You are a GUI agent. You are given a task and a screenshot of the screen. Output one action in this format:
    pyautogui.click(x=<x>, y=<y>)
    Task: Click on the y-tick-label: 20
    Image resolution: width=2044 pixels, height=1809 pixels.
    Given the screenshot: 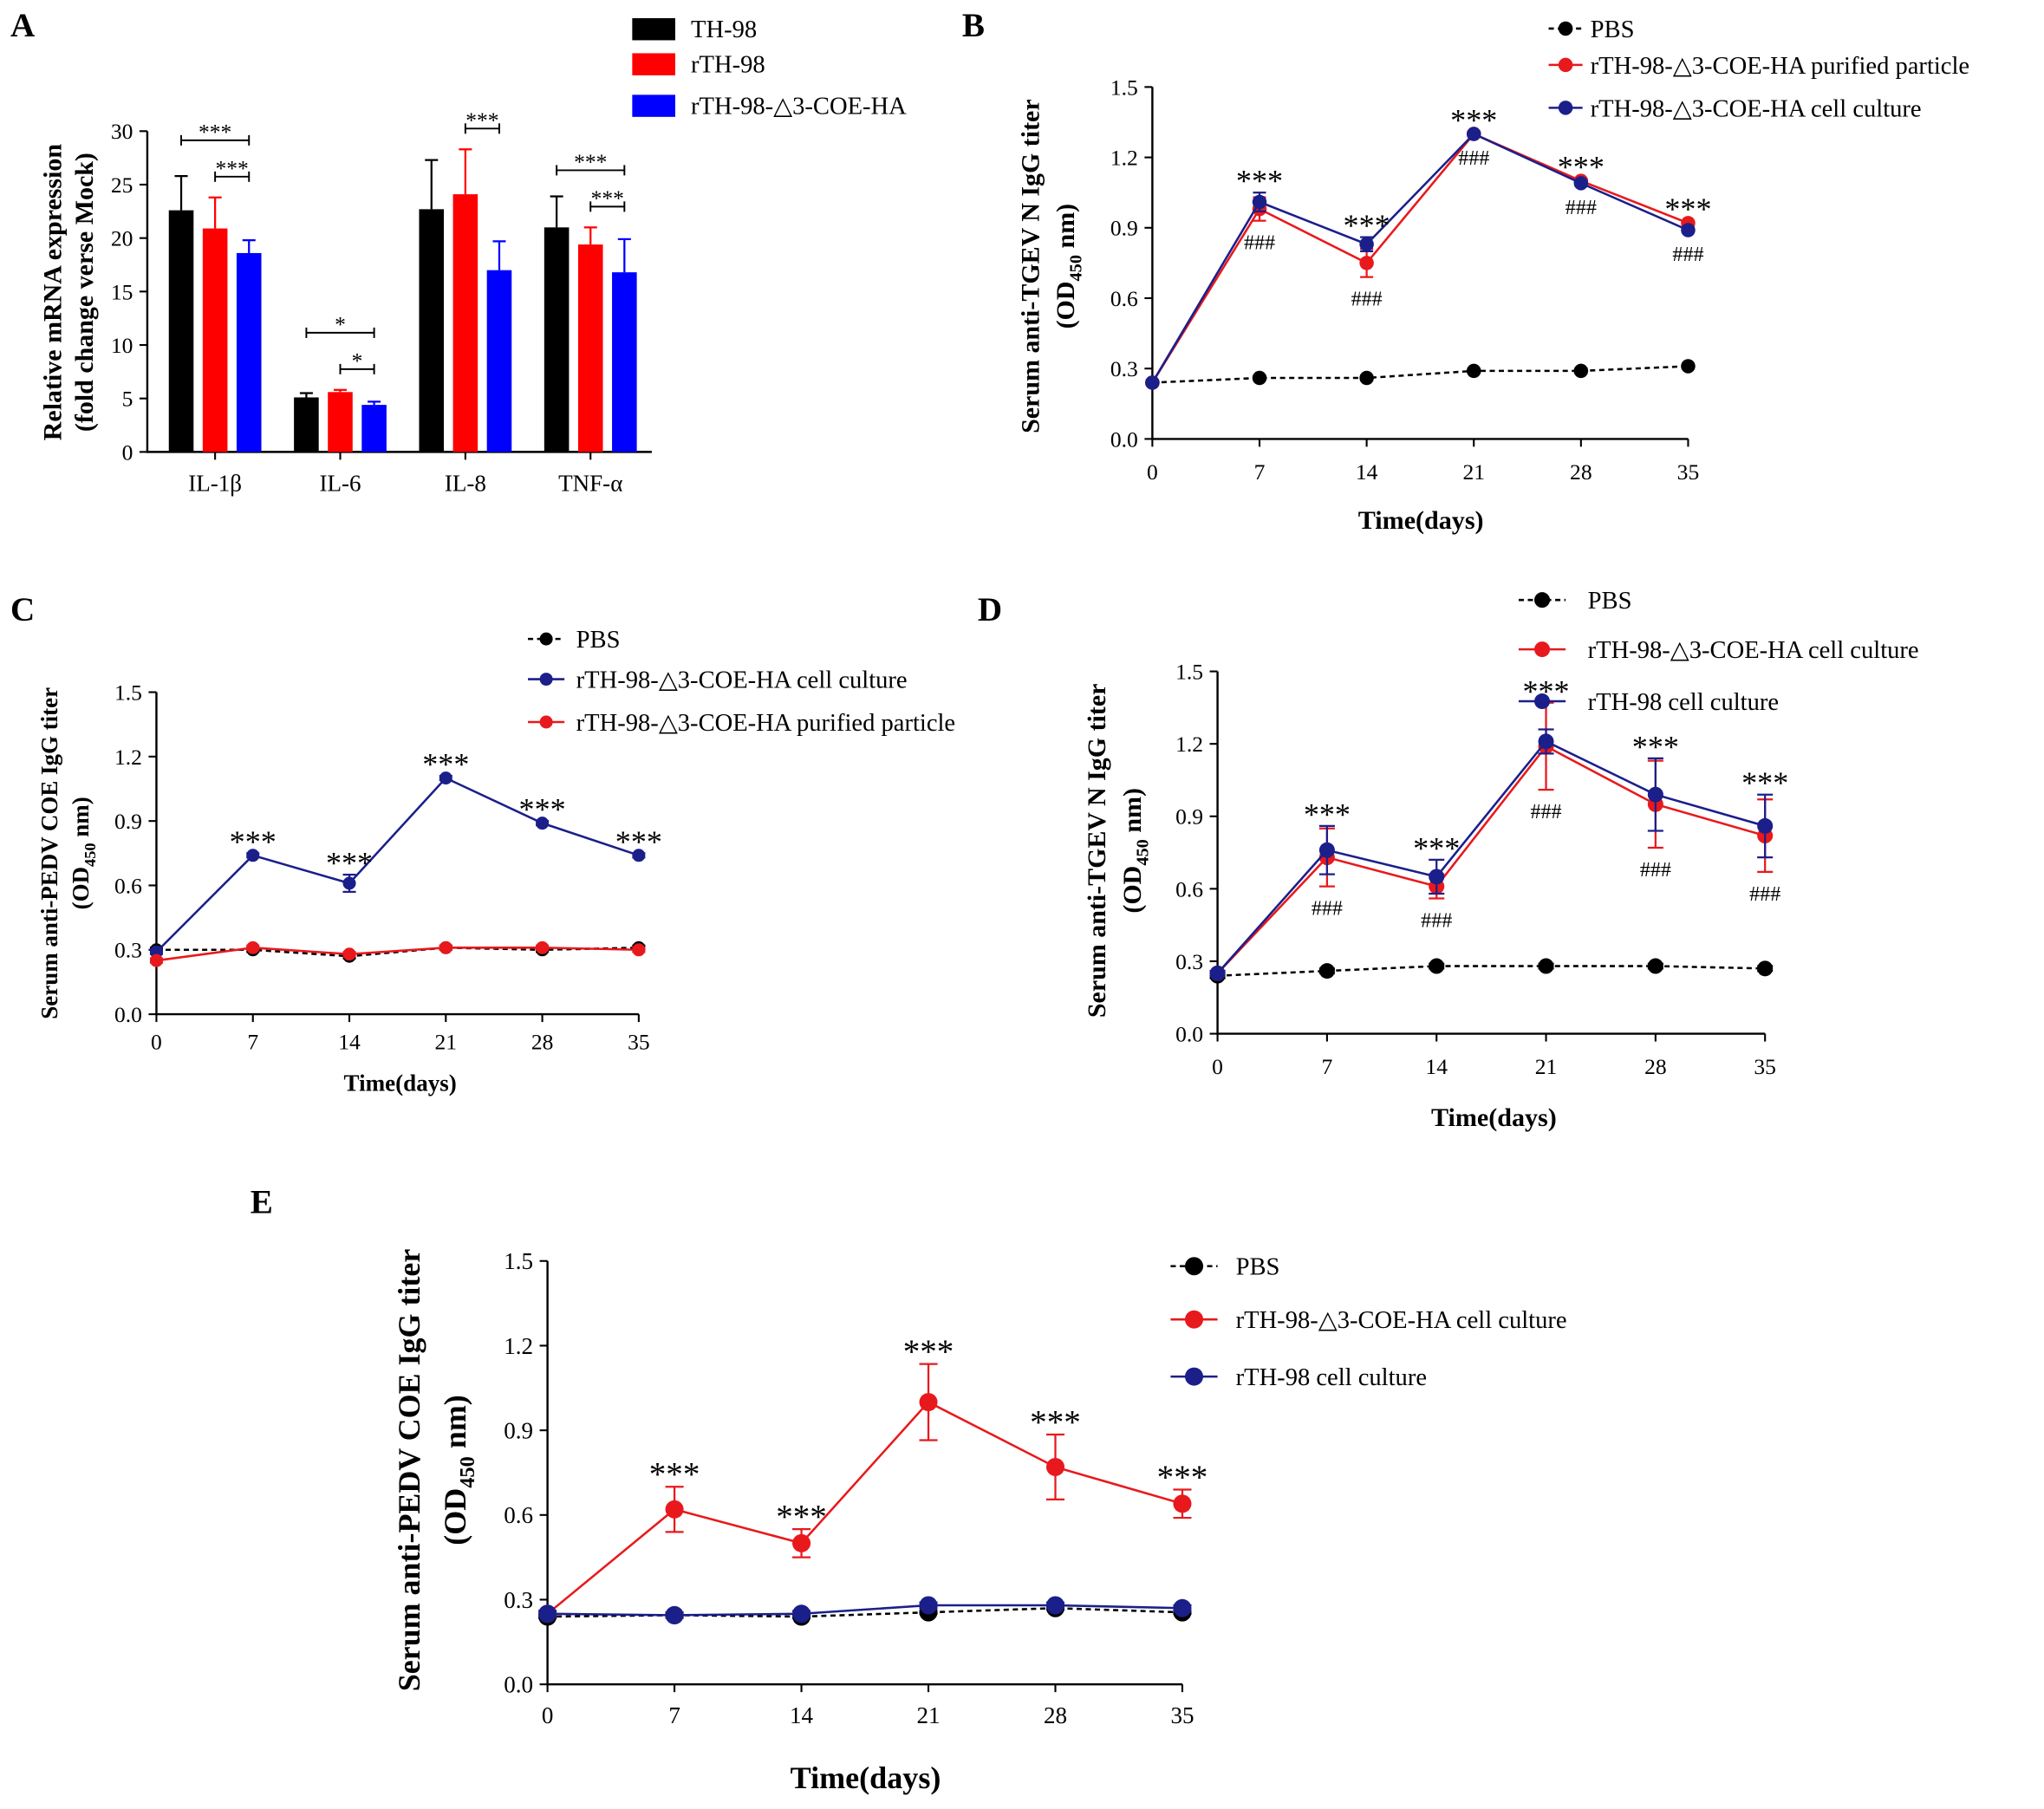 What is the action you would take?
    pyautogui.click(x=122, y=238)
    